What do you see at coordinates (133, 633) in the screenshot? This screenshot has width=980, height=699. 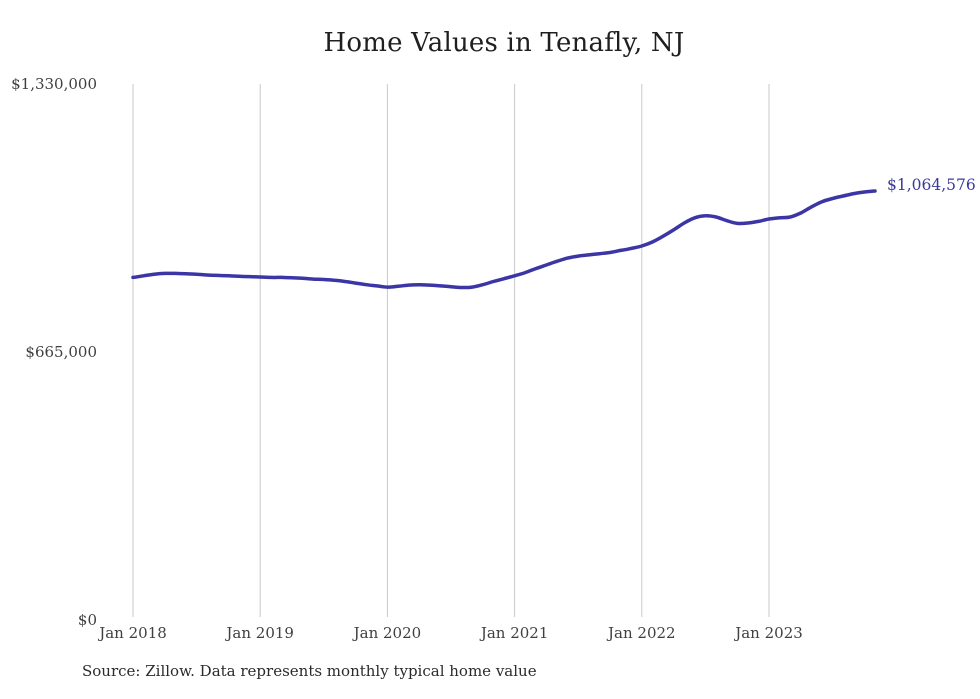 I see `x-axis-tick-label: Jan 2018` at bounding box center [133, 633].